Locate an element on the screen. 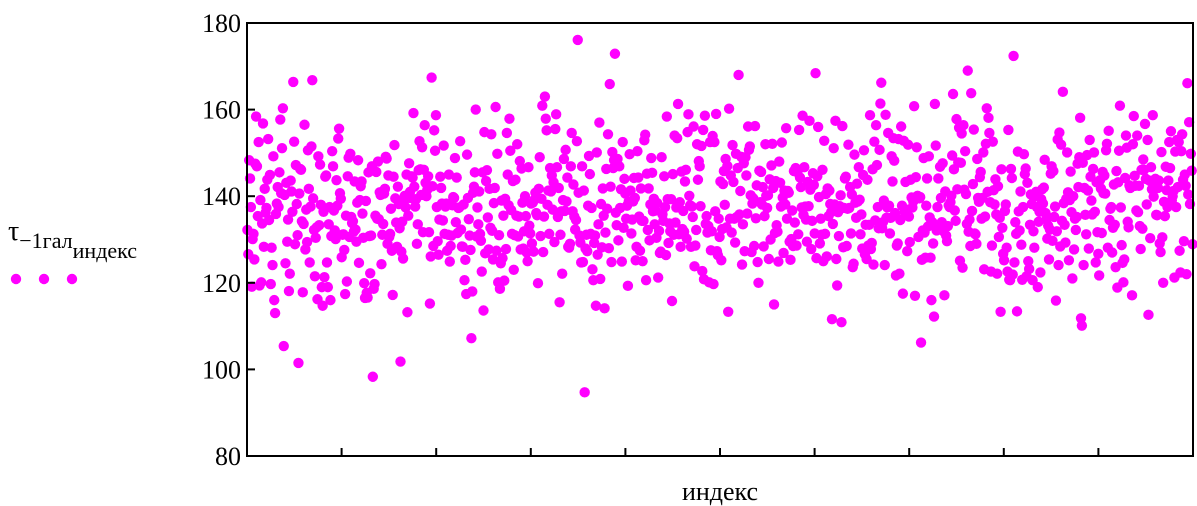  y-tick-label: 140 is located at coordinates (221, 196).